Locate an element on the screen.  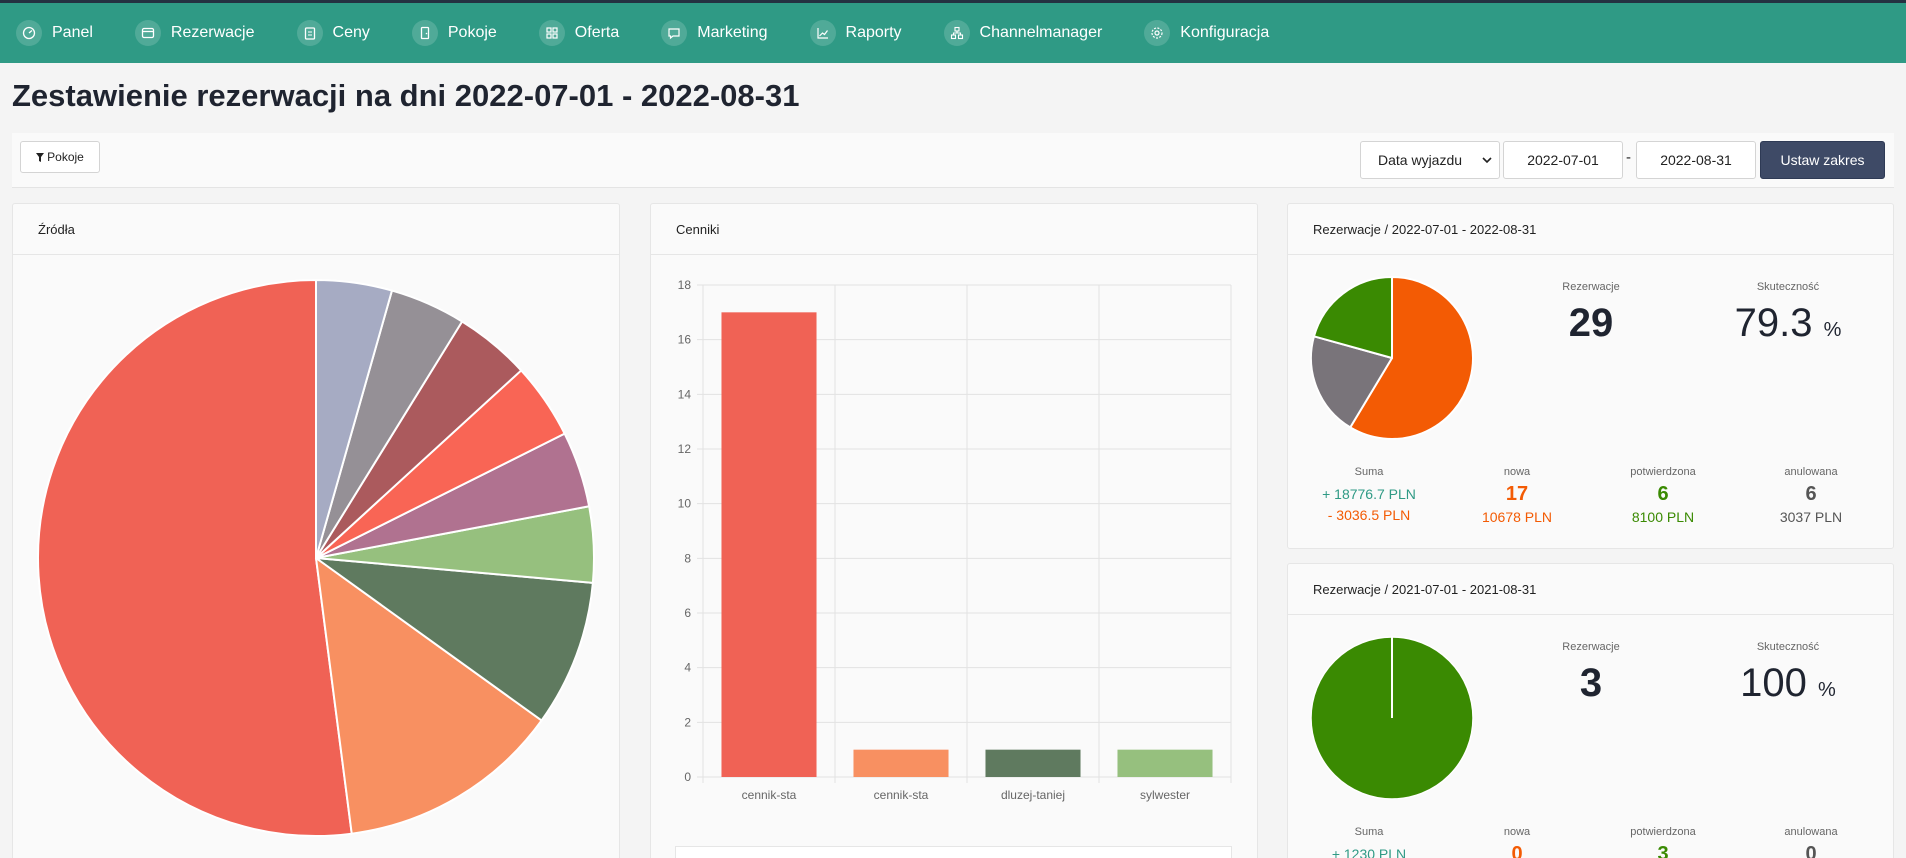
clipboard-icon is located at coordinates (309, 33).